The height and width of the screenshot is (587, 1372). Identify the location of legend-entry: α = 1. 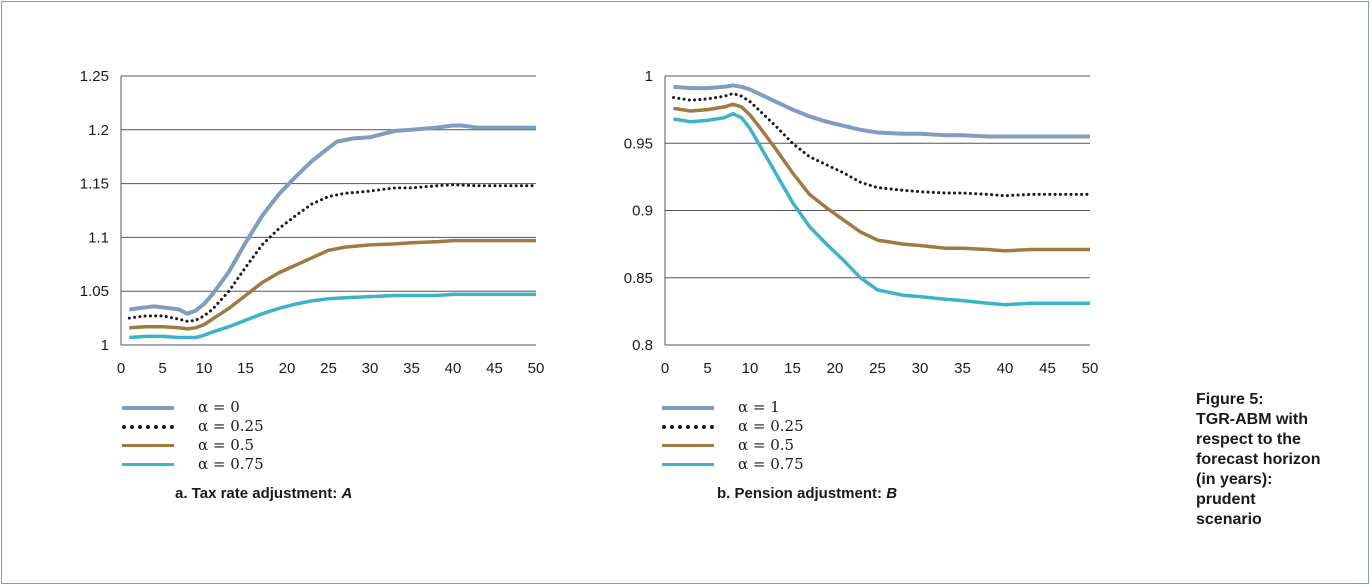
(733, 407).